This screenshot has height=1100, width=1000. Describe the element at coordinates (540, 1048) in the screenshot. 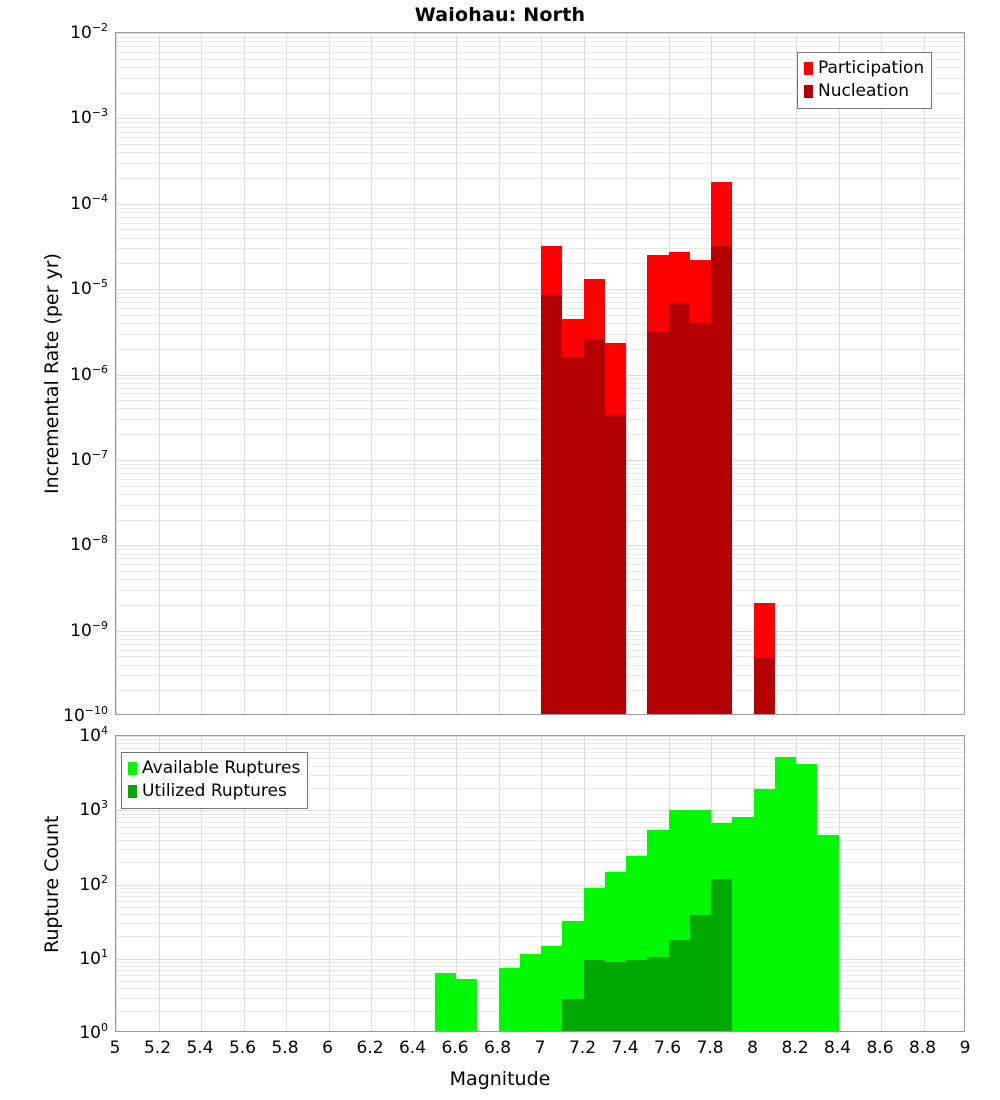

I see `x-tick-label: 7` at that location.